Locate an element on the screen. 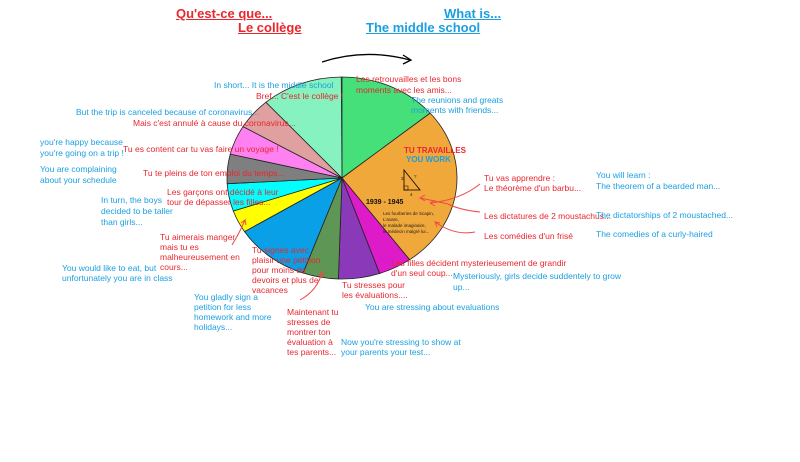 This screenshot has height=462, width=800. tri-side-c: ? is located at coordinates (415, 176).